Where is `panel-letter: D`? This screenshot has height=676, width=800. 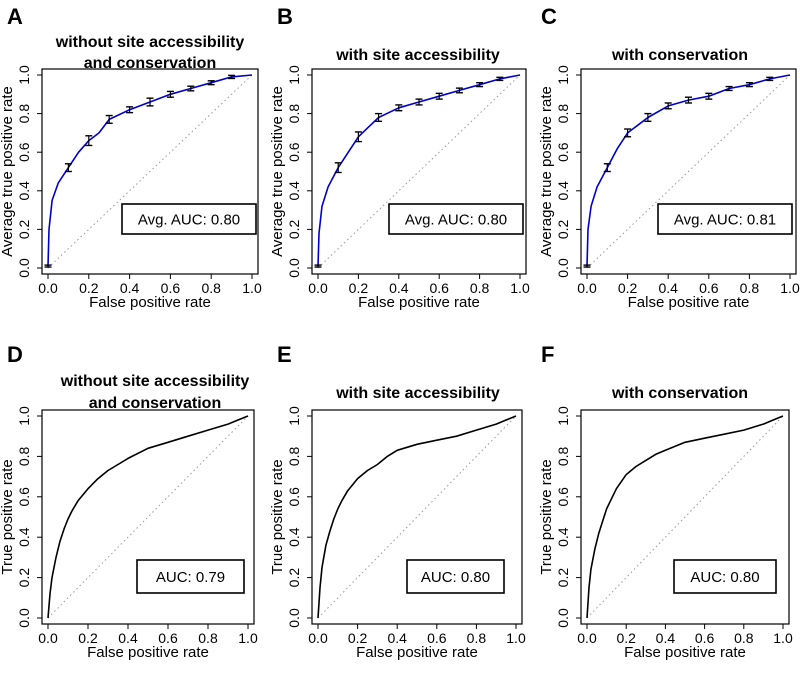
panel-letter: D is located at coordinates (15, 354).